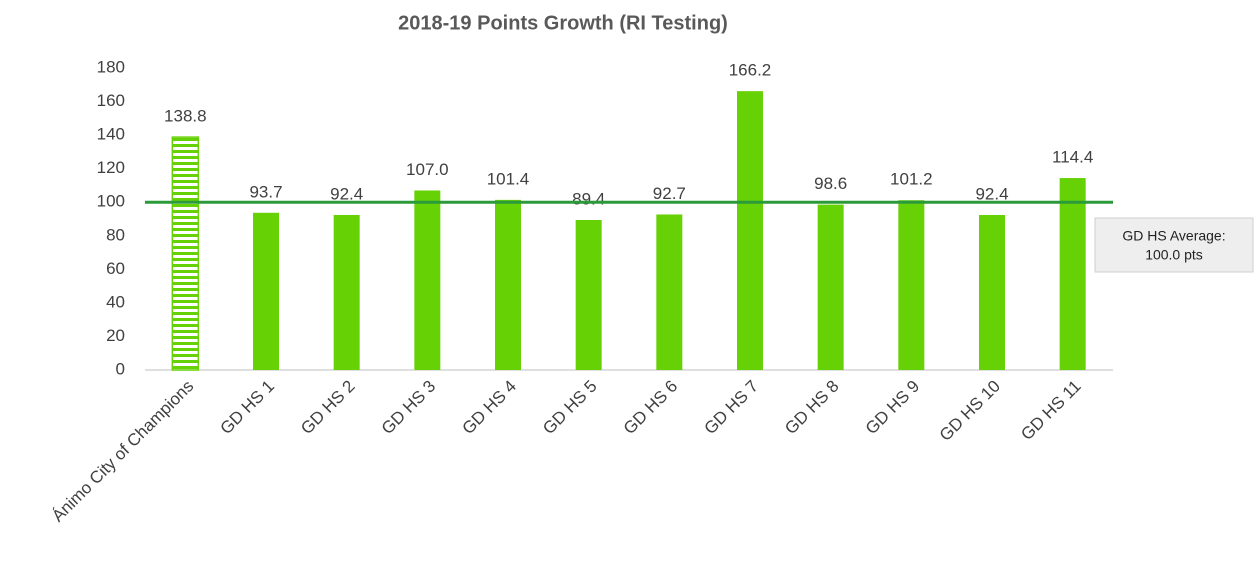  Describe the element at coordinates (1050, 410) in the screenshot. I see `x-tick-label: GD HS 11` at that location.